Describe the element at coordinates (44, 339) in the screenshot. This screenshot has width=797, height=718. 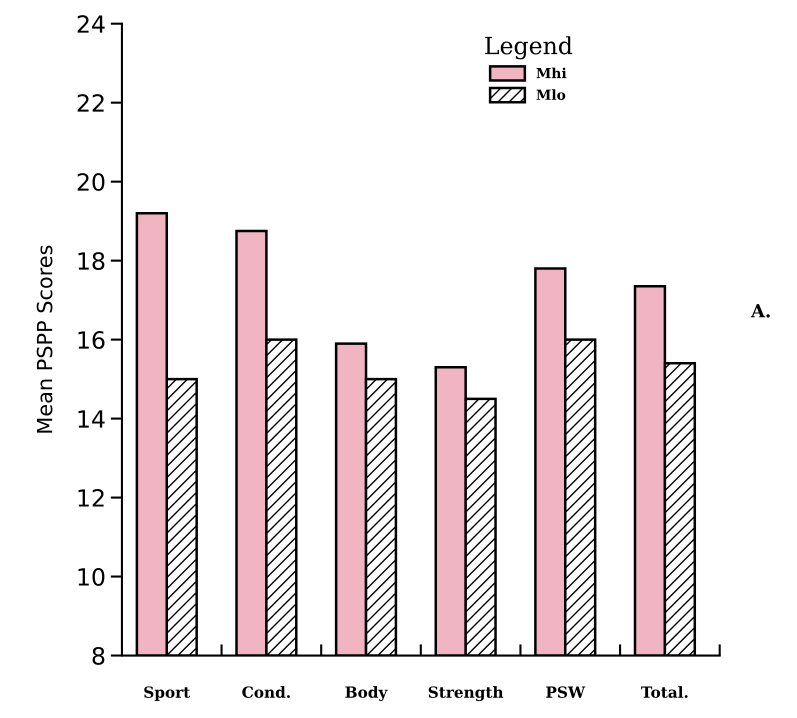
I see `y-axis-title: Mean PSPP Scores` at that location.